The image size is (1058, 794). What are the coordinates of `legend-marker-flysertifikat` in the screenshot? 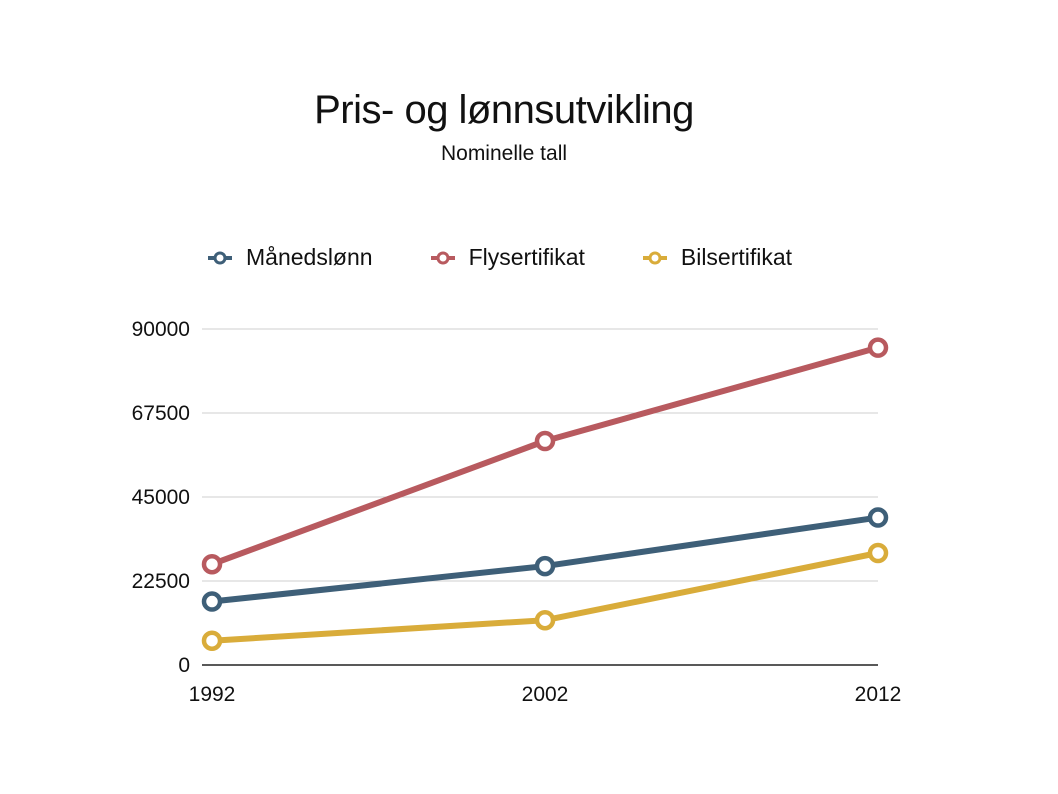 It's located at (442, 257).